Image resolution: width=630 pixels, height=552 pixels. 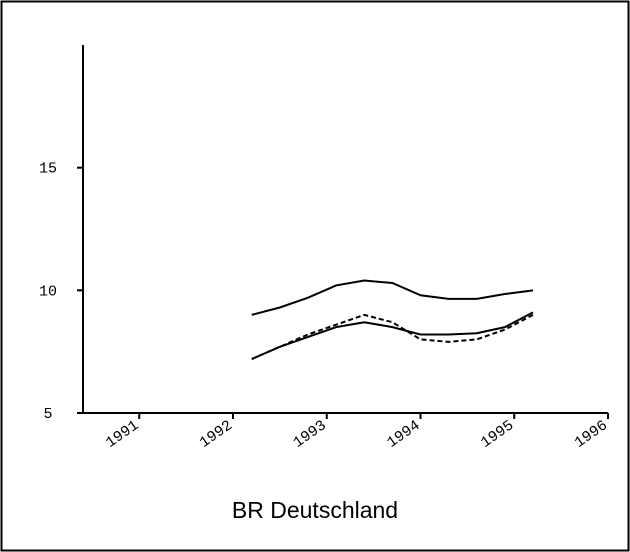 What do you see at coordinates (403, 434) in the screenshot?
I see `x-tick-label: 1994` at bounding box center [403, 434].